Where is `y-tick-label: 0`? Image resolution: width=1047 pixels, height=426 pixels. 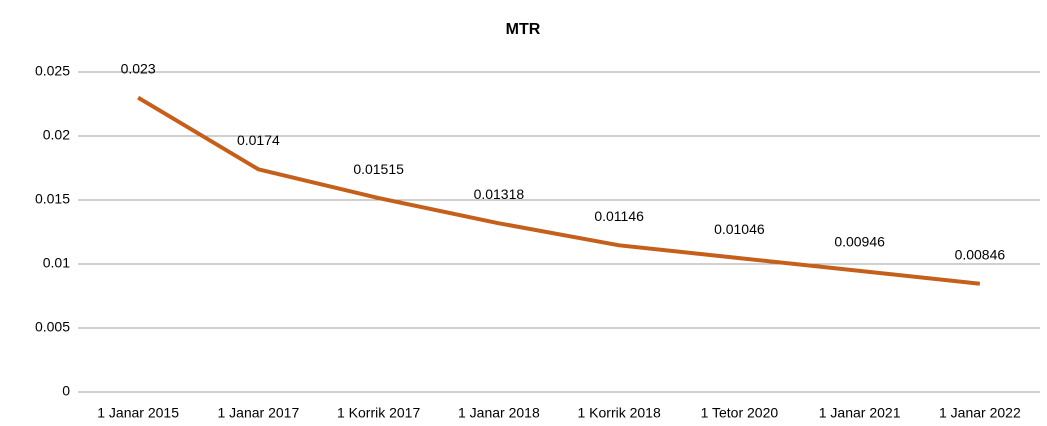 y-tick-label: 0 is located at coordinates (66, 391).